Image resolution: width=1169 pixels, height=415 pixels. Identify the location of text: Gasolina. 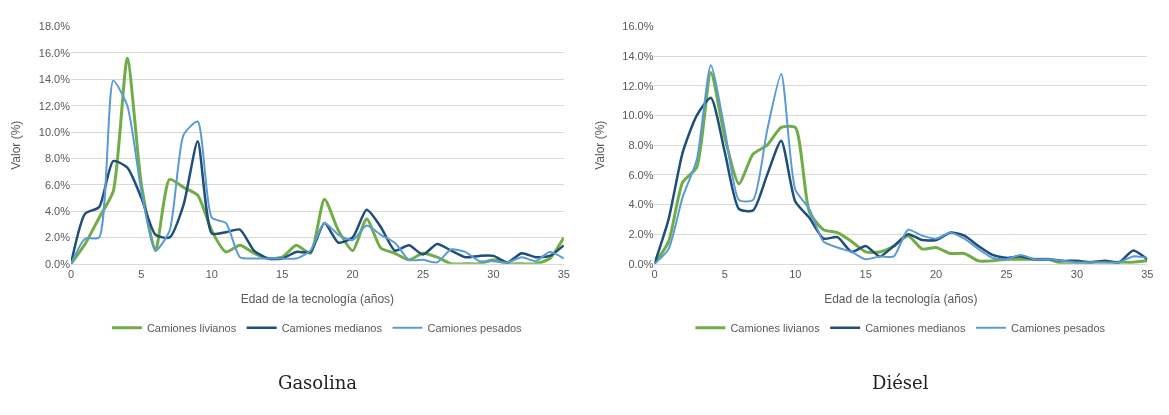
(318, 382).